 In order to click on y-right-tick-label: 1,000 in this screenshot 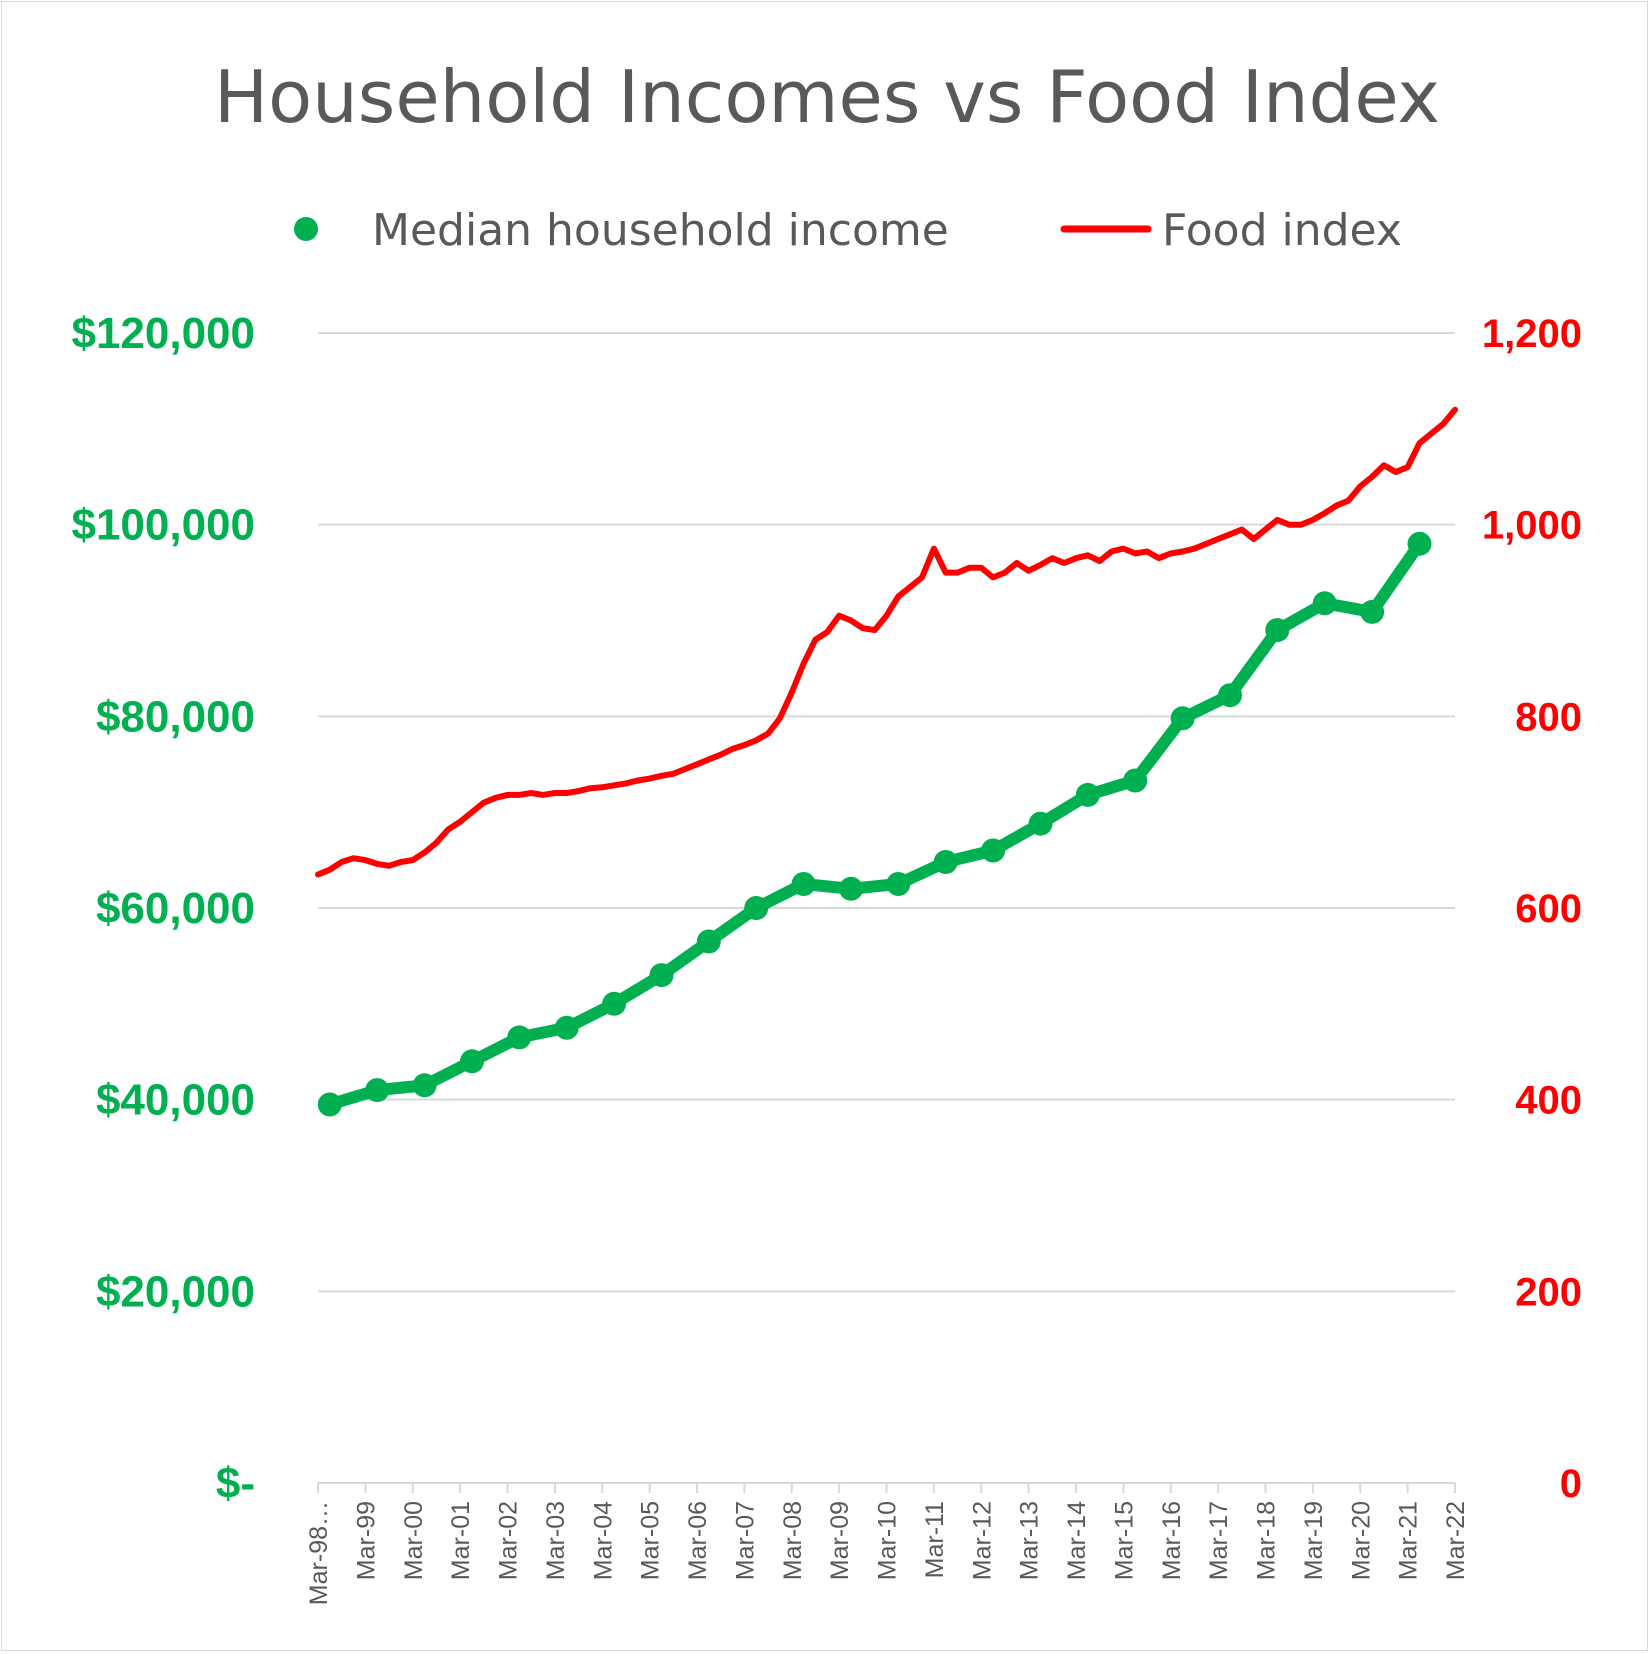, I will do `click(1532, 526)`.